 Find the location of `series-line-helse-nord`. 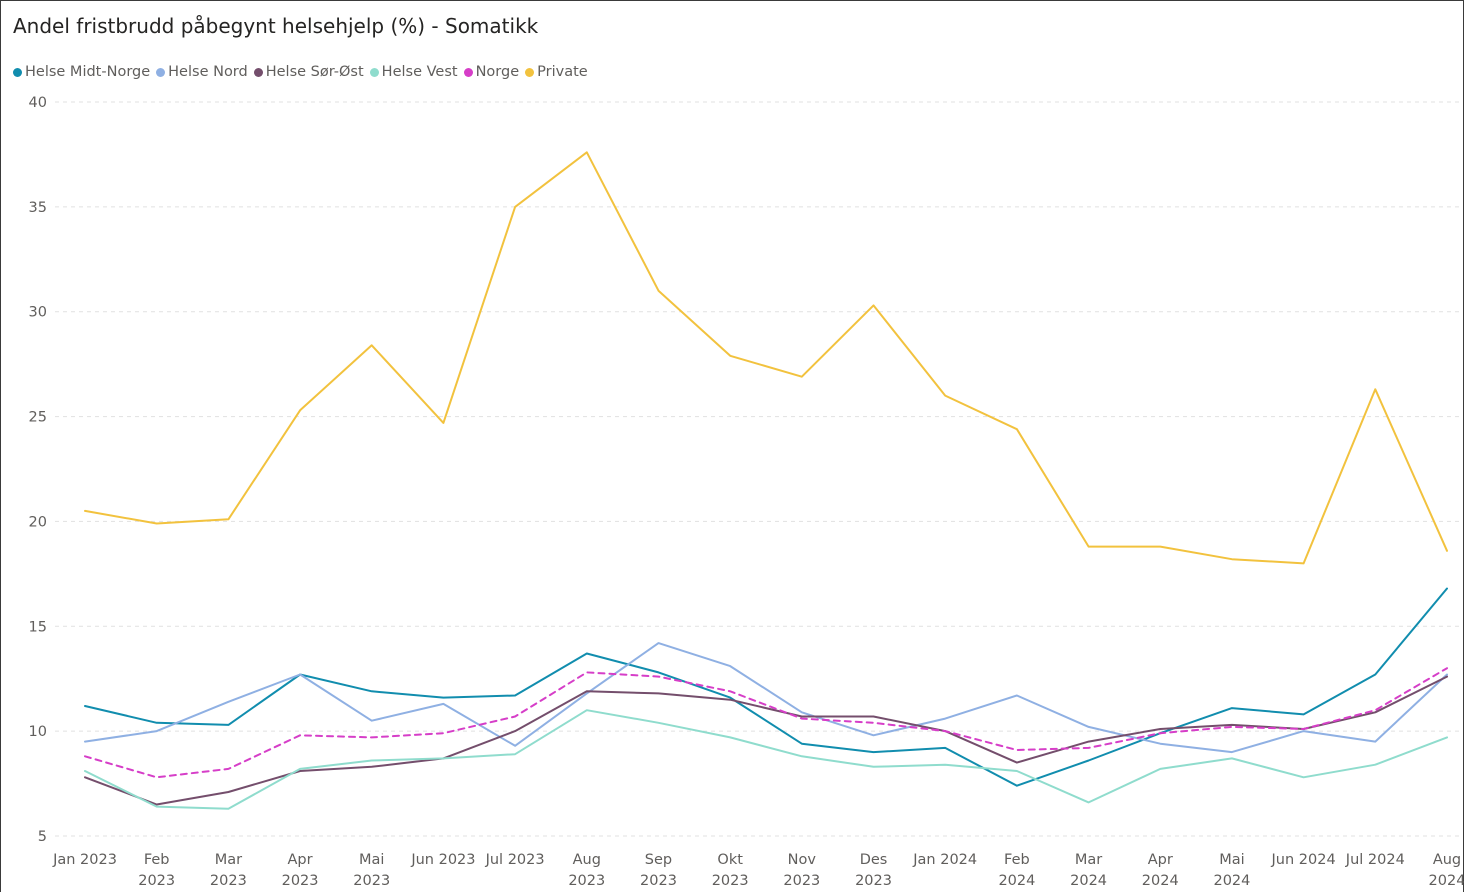

series-line-helse-nord is located at coordinates (766, 698).